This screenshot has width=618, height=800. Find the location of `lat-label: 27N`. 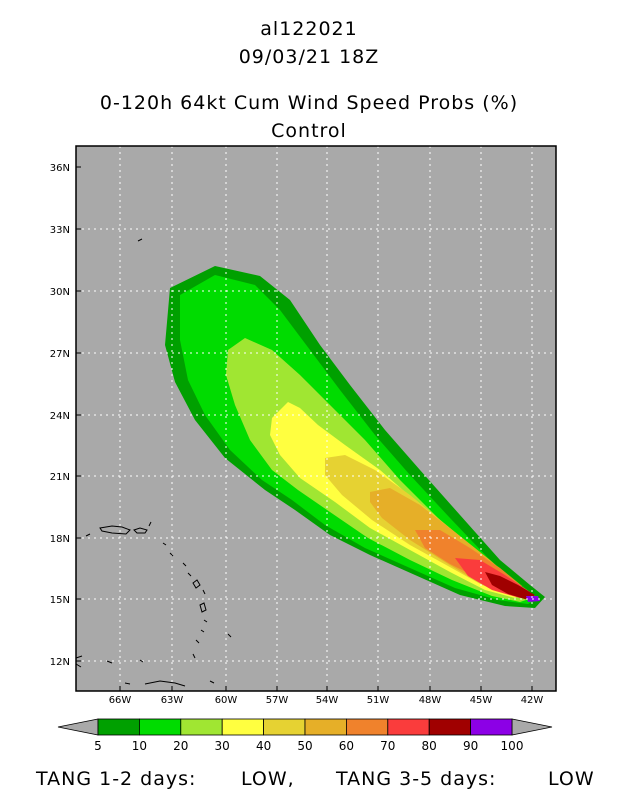

lat-label: 27N is located at coordinates (60, 354).